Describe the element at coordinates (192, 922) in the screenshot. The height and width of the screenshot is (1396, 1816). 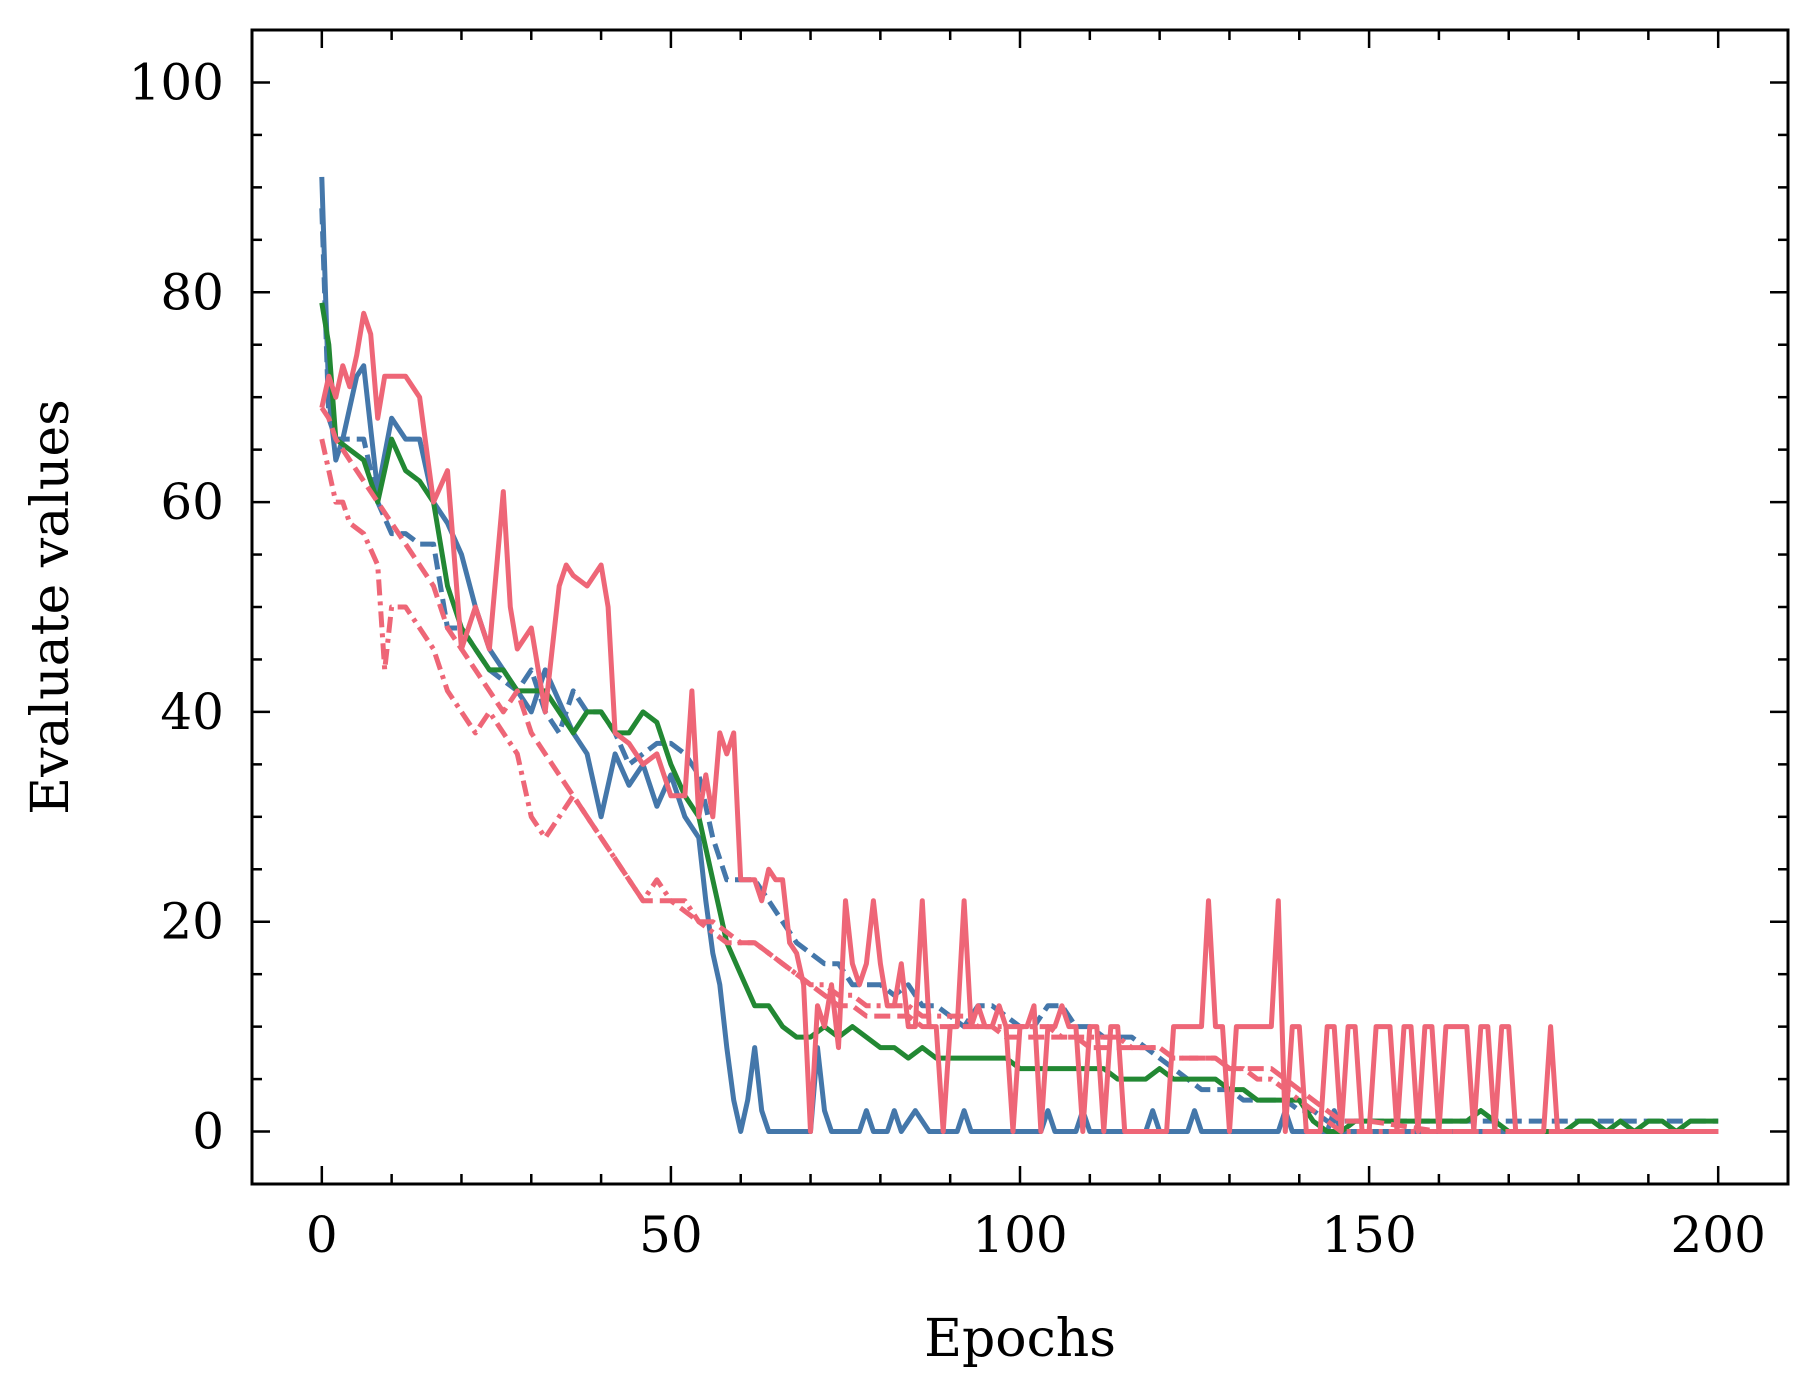
I see `y-tick-label: 20` at that location.